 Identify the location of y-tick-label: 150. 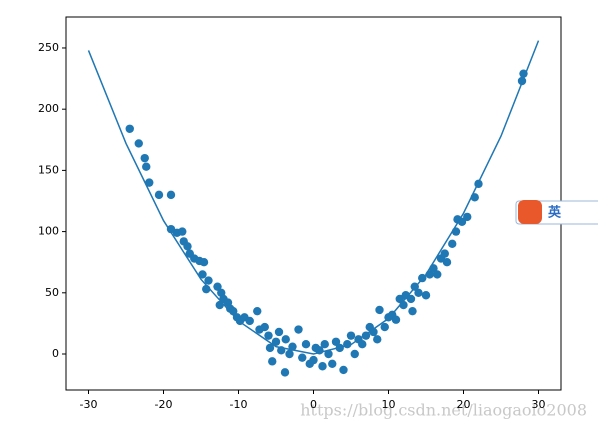
(48, 169).